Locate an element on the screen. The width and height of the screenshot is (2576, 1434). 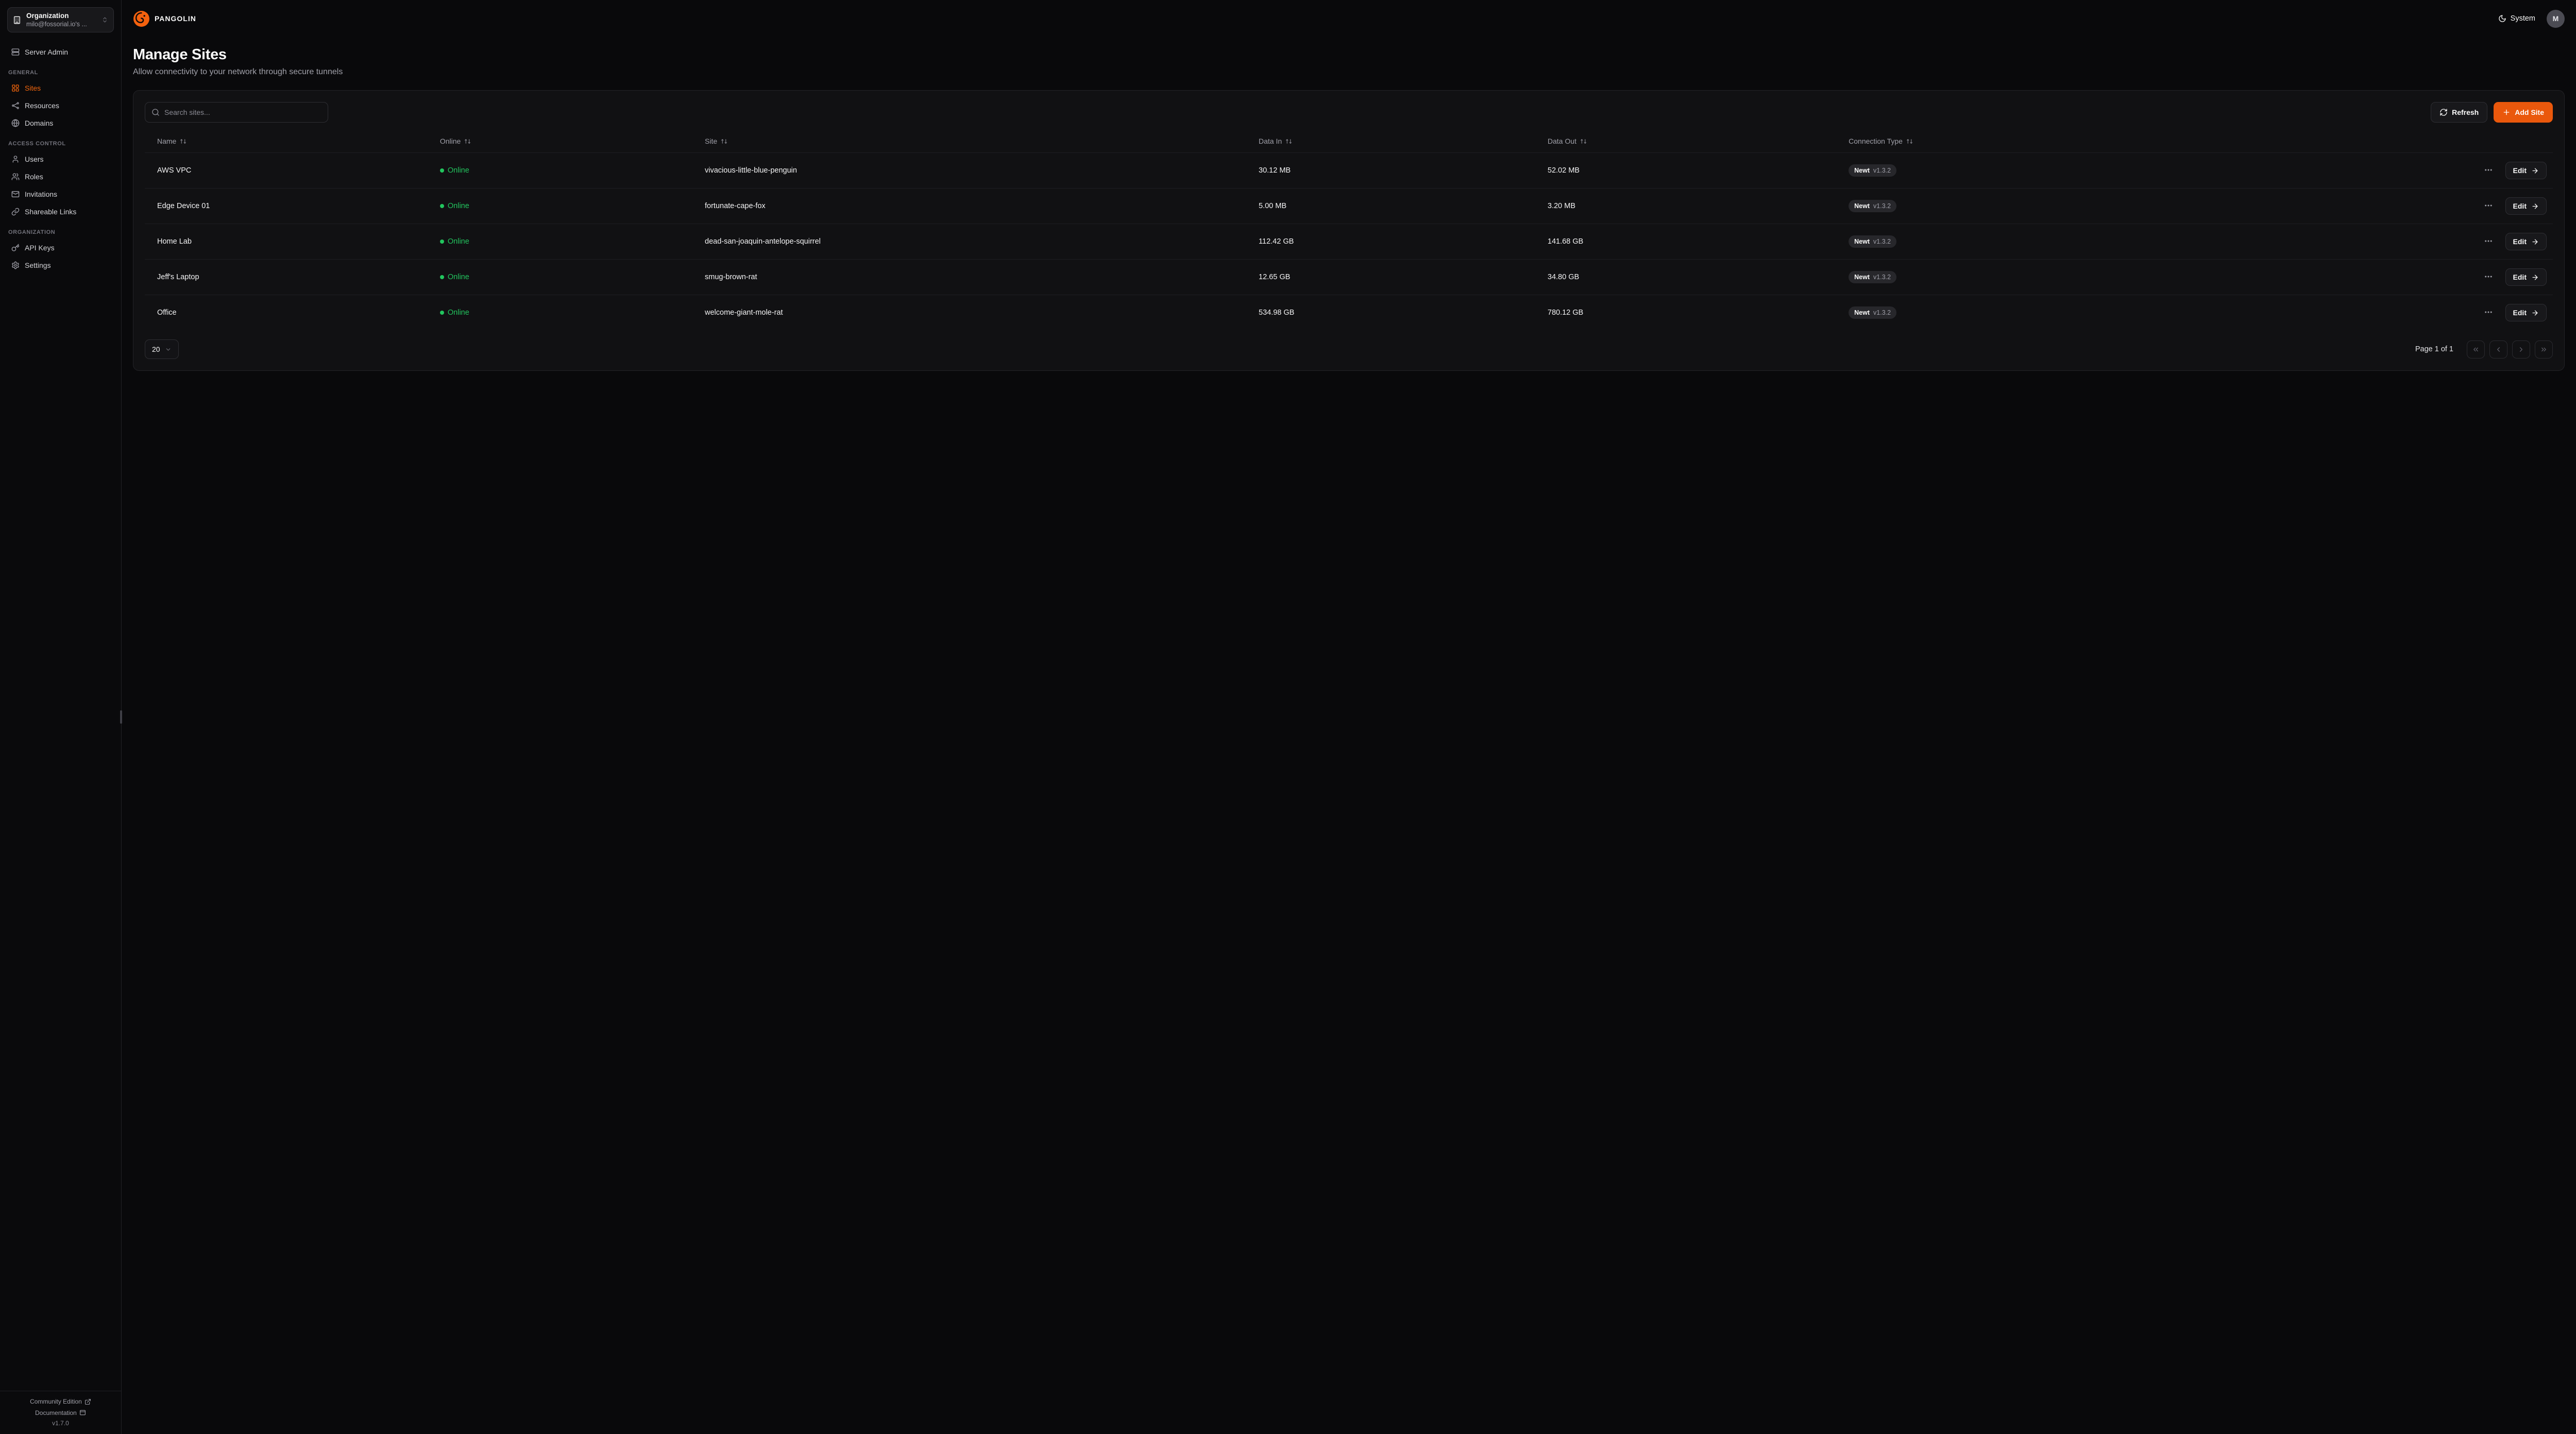
online-status-cell: Online is located at coordinates (566, 312).